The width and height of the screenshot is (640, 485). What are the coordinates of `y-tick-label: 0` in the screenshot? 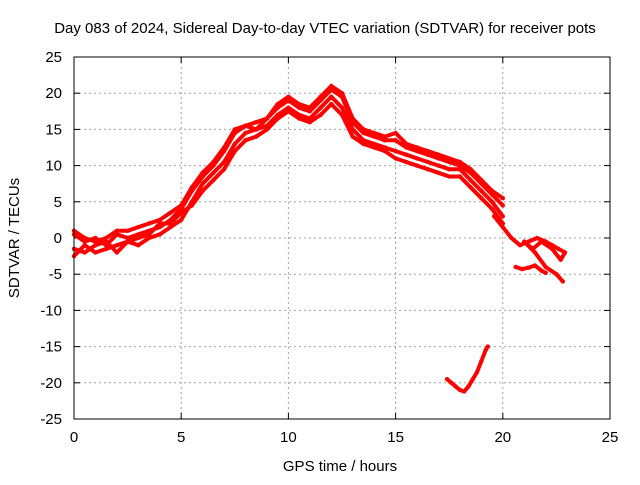 It's located at (58, 238).